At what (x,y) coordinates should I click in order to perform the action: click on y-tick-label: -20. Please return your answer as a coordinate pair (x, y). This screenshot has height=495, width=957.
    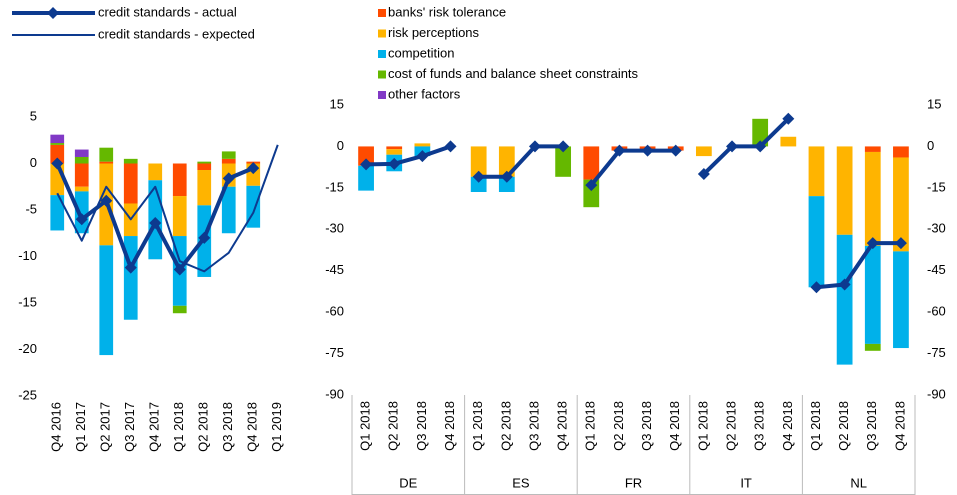
    Looking at the image, I should click on (27, 348).